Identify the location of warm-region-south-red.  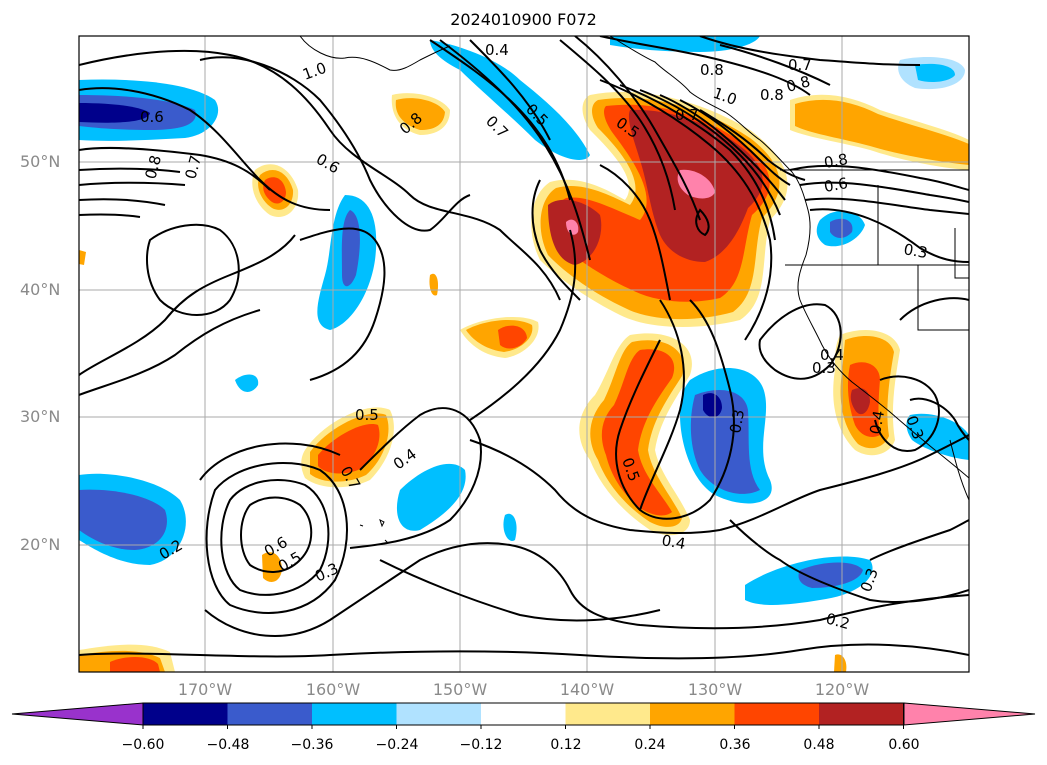
(638, 432).